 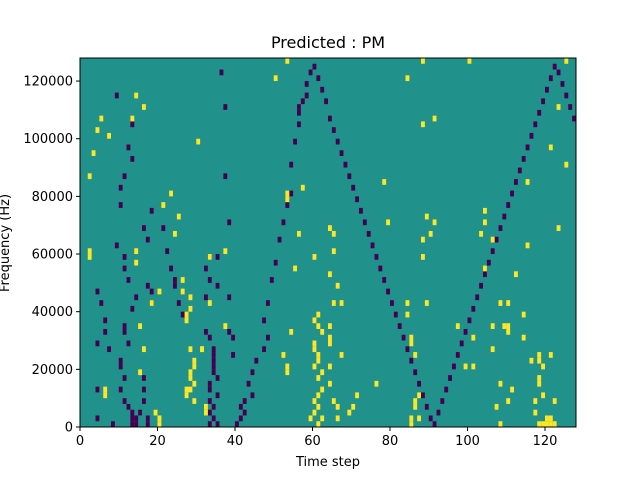 I want to click on x-tick-label: 20, so click(x=157, y=441).